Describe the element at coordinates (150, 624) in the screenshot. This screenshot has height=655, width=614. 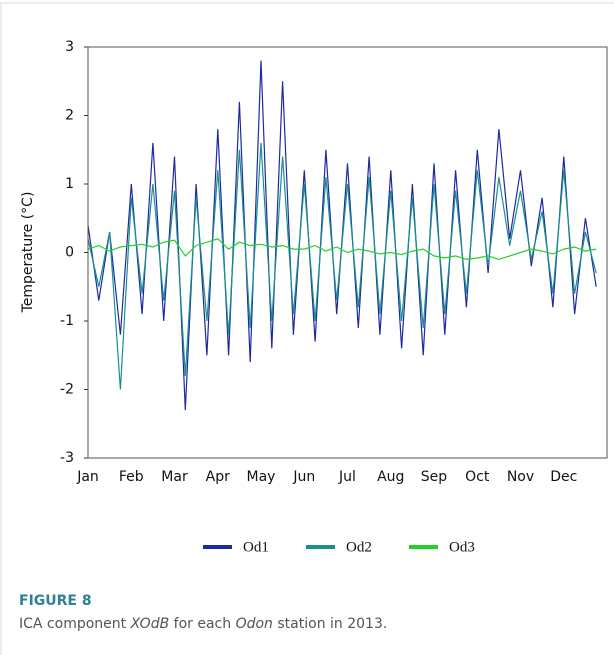
I see `caption-text: XOdB` at that location.